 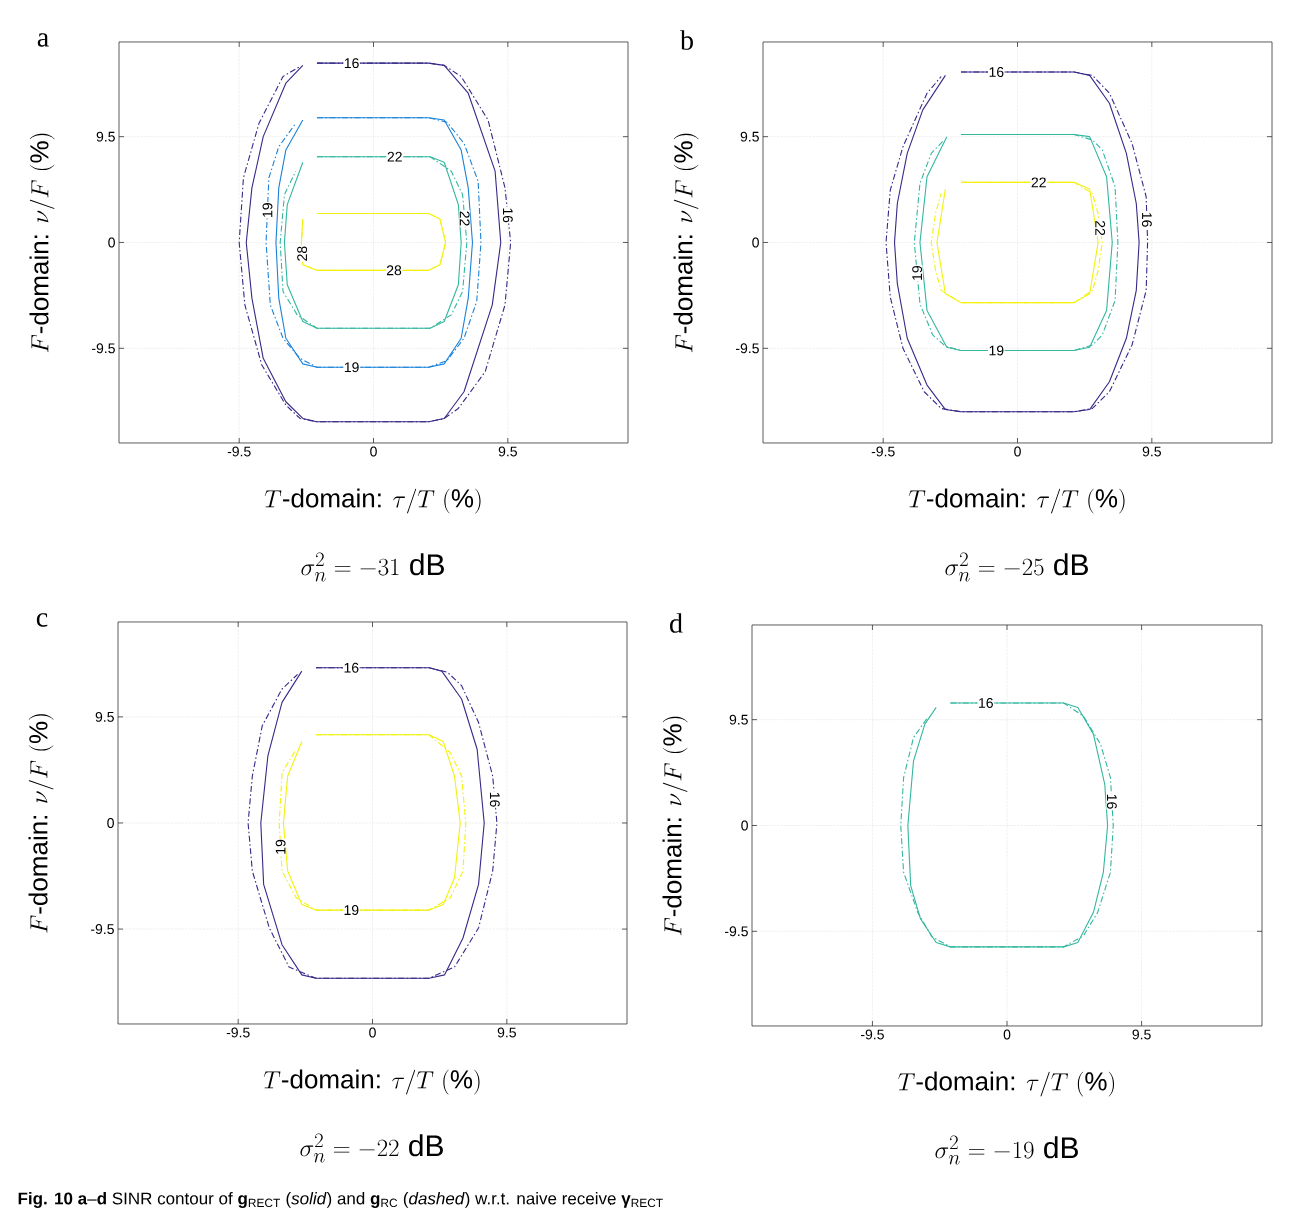 What do you see at coordinates (43, 40) in the screenshot?
I see `chart-title: a` at bounding box center [43, 40].